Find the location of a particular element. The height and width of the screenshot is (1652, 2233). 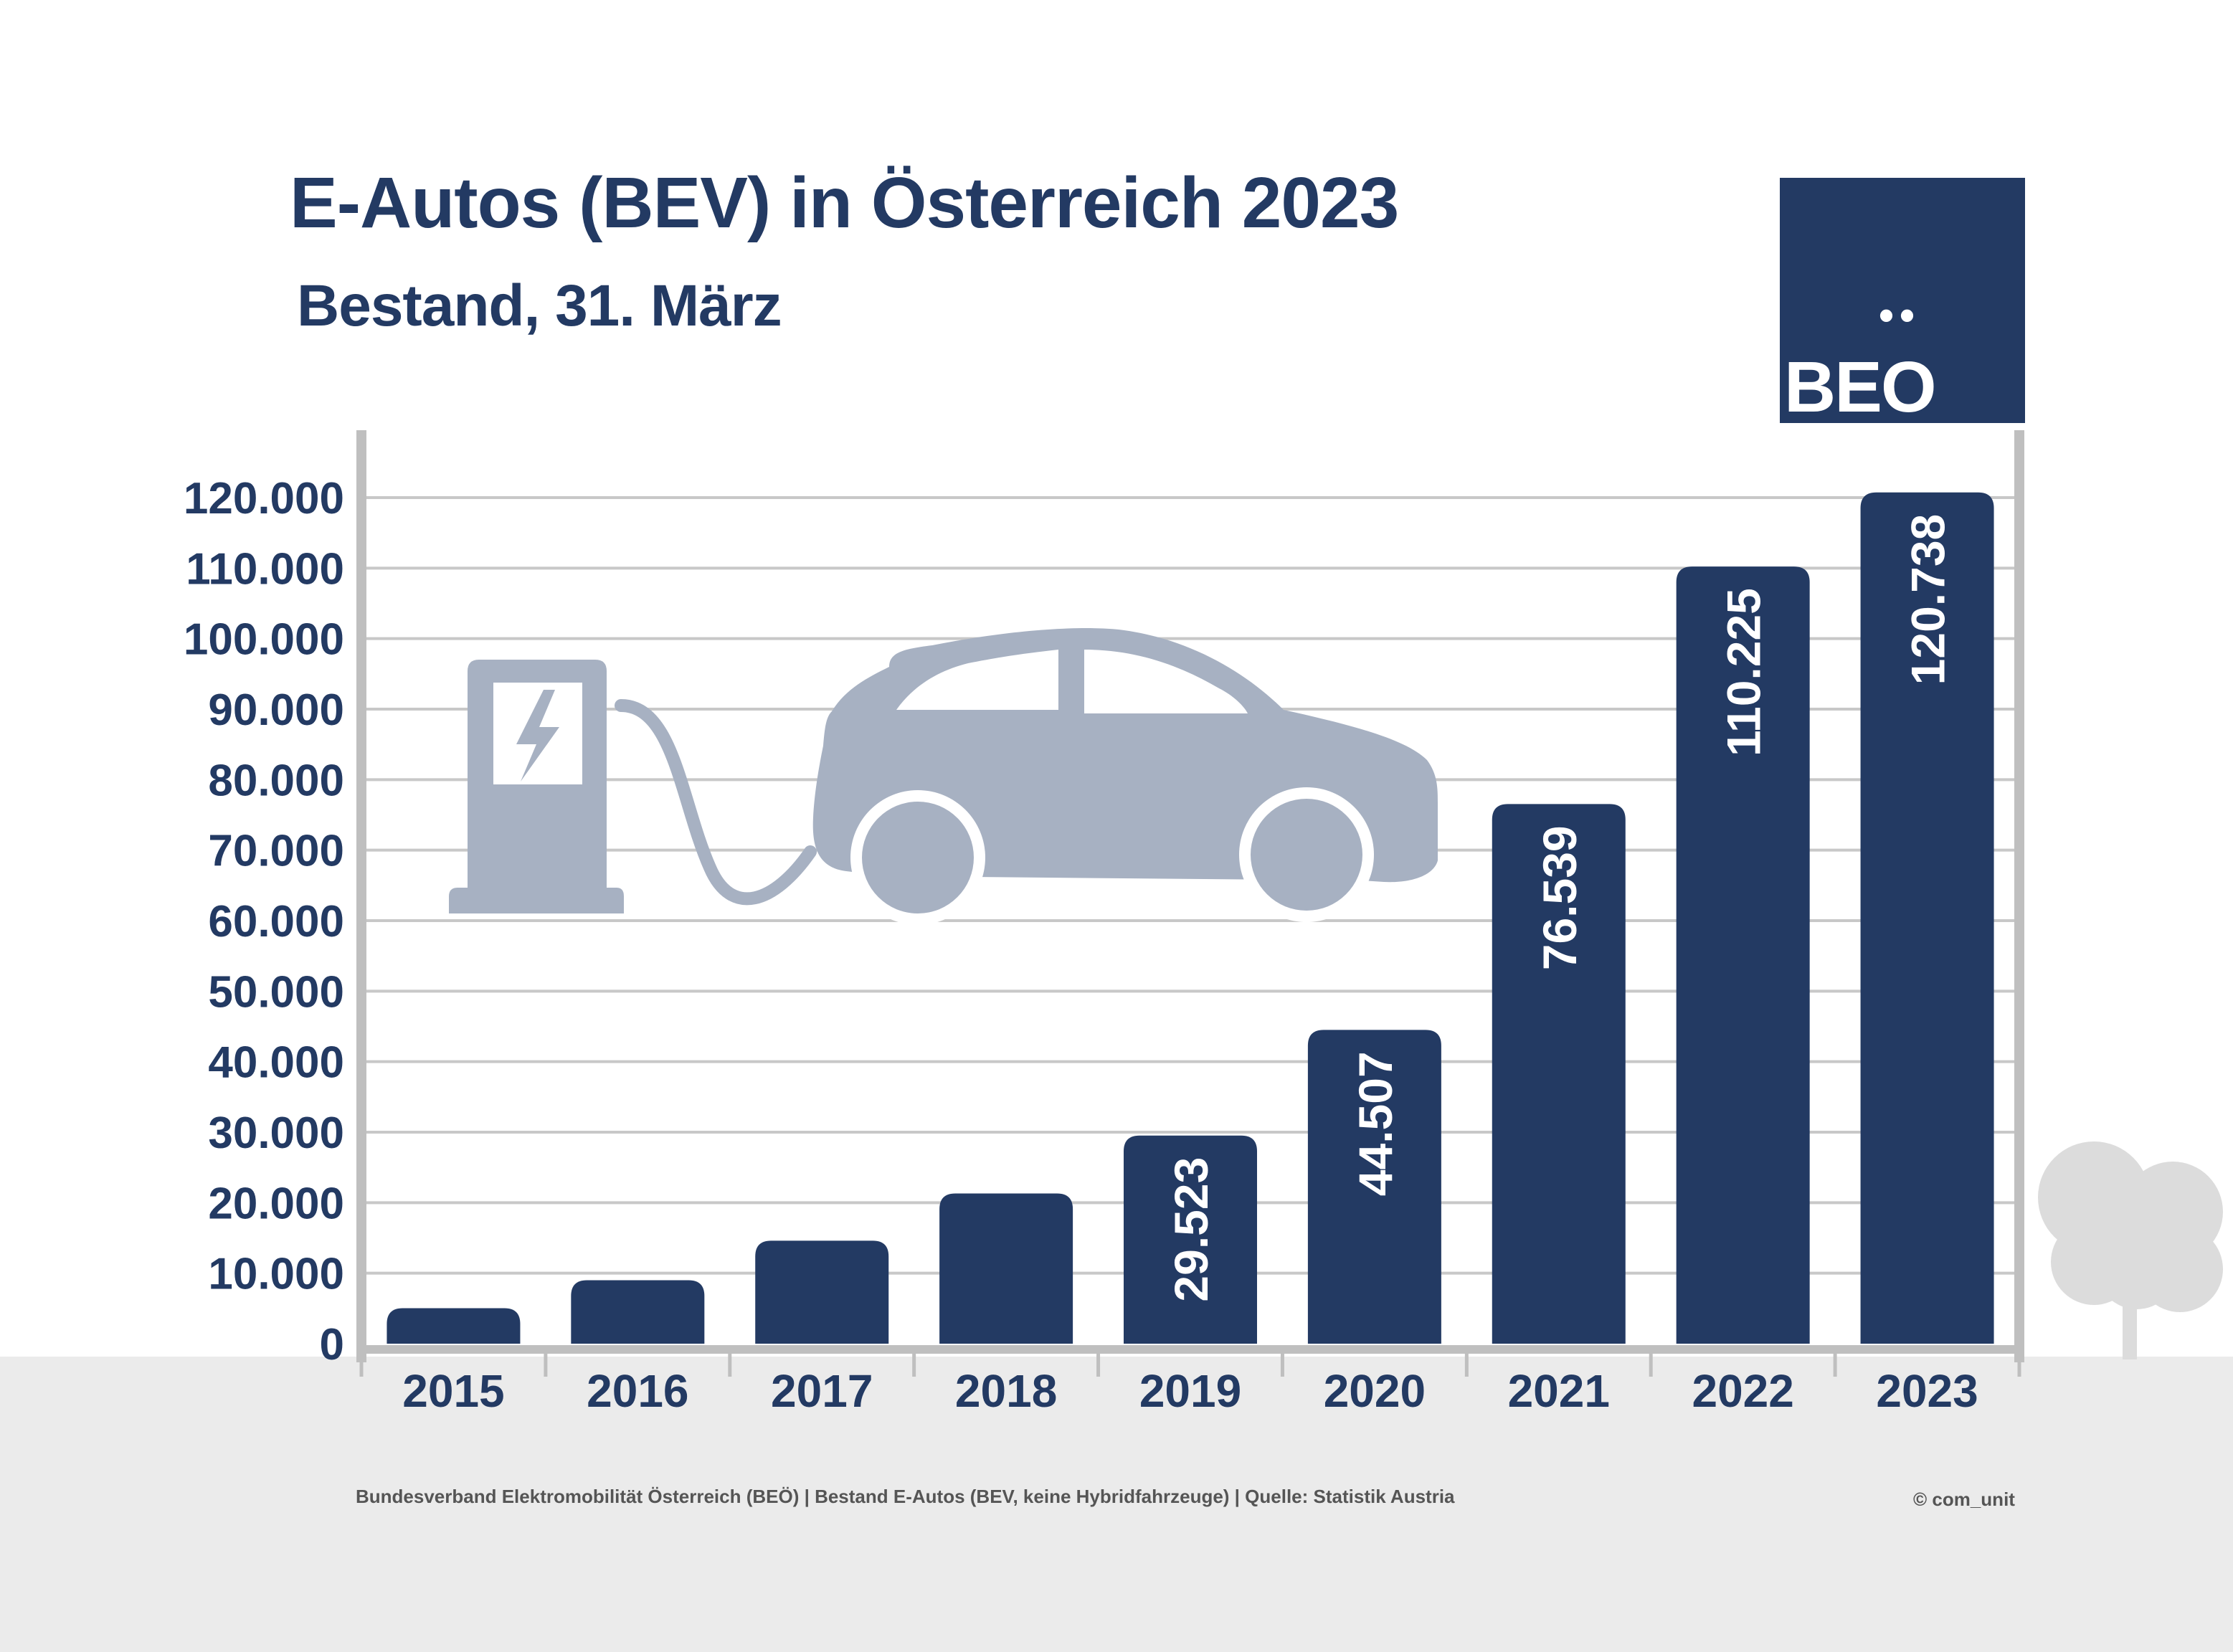

y-tick-label: 80.000 is located at coordinates (276, 780).